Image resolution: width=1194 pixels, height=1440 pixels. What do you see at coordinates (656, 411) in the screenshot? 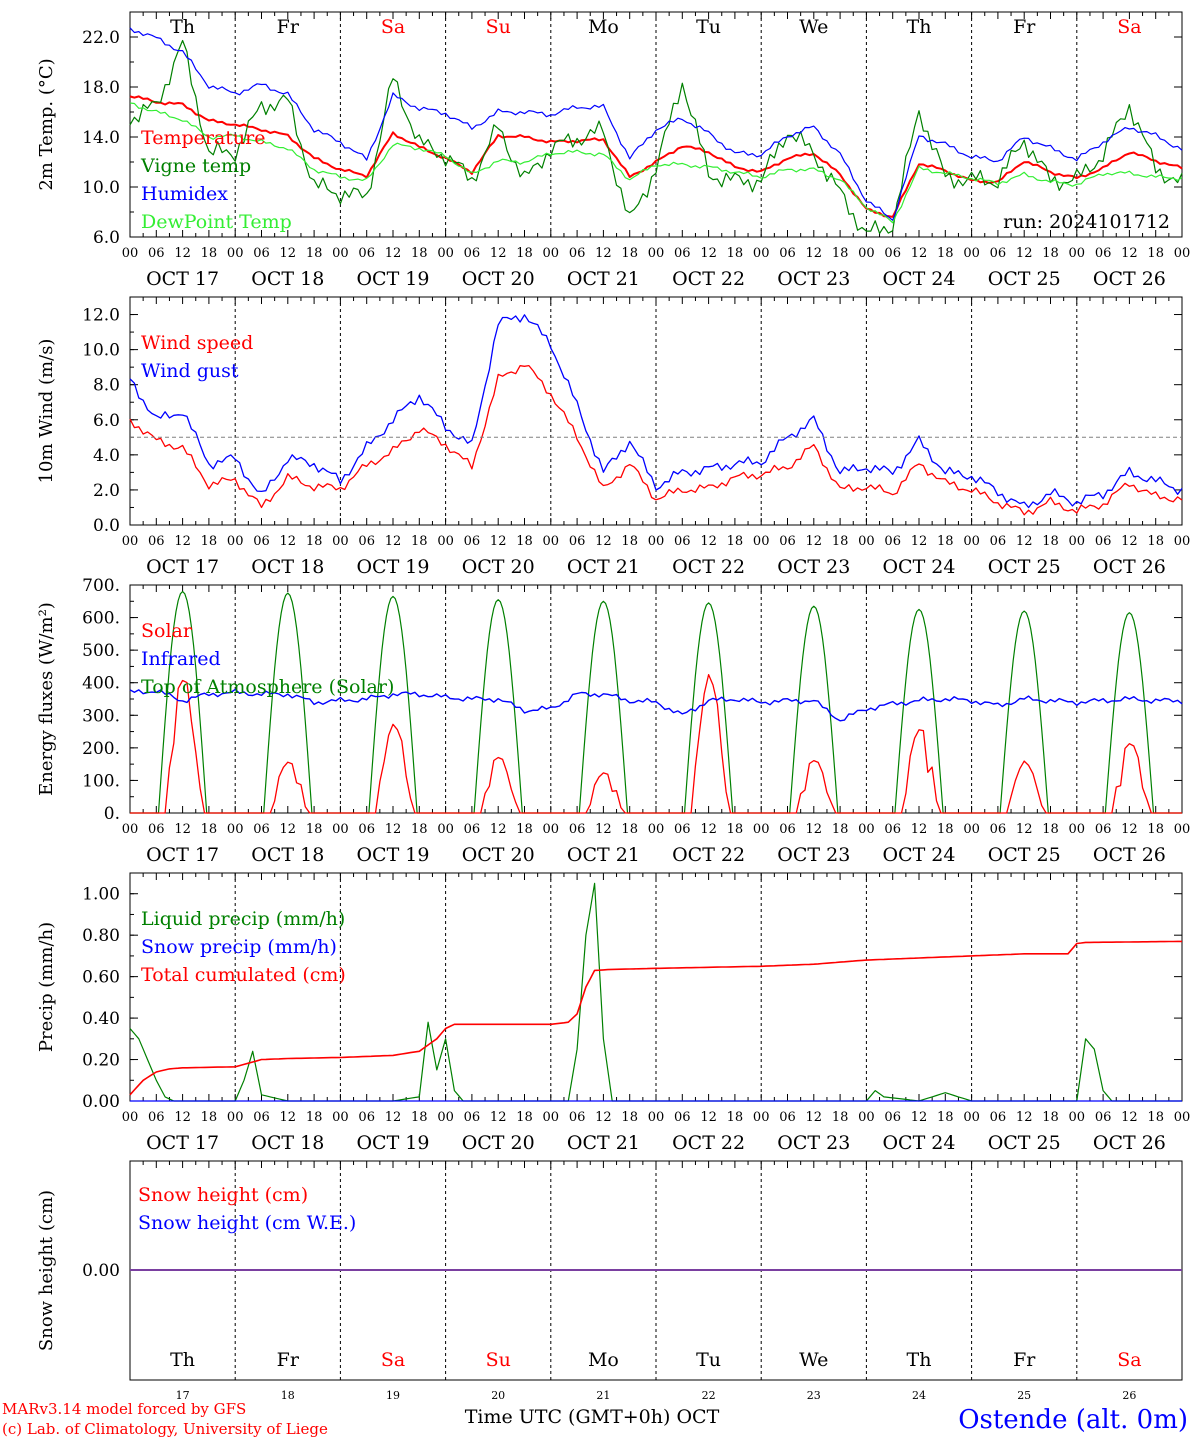
I see `series-line-wind-gust` at bounding box center [656, 411].